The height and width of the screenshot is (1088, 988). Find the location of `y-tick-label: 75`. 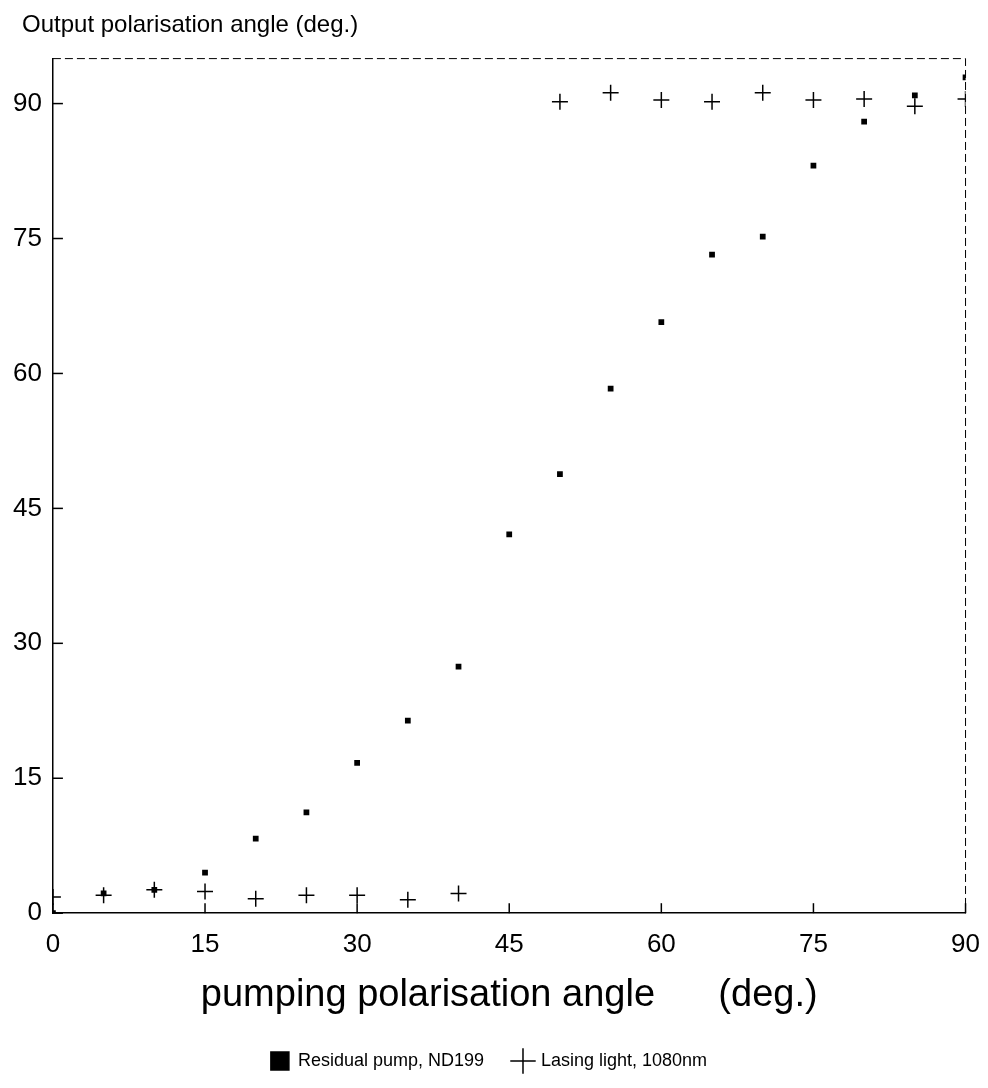

y-tick-label: 75 is located at coordinates (27, 236).